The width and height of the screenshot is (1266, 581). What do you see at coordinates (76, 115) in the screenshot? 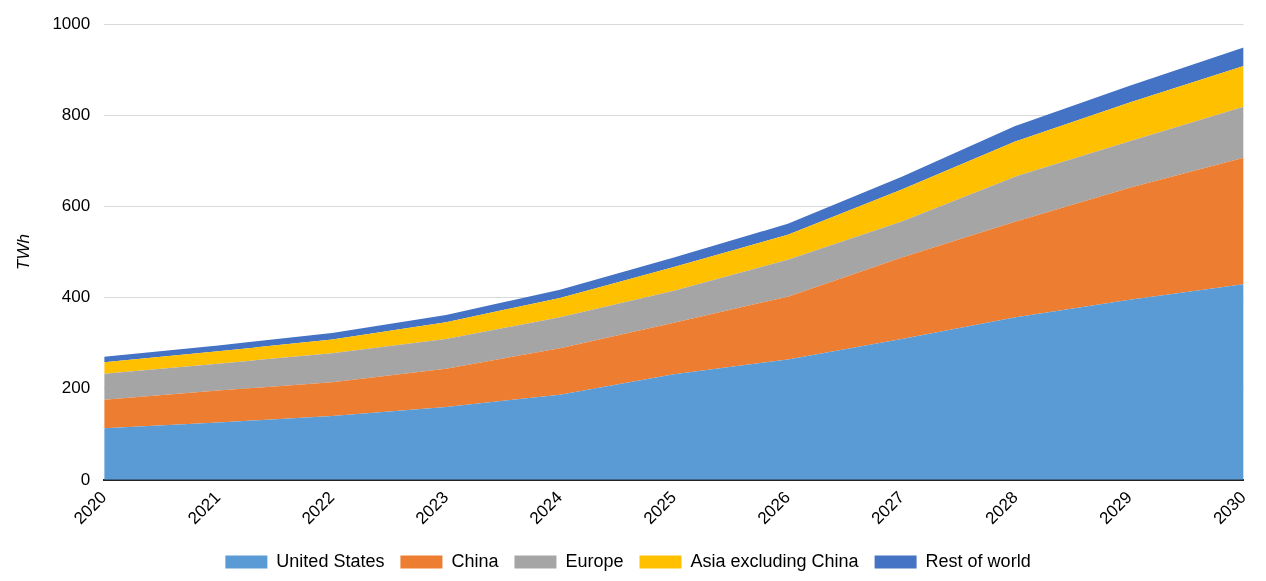
I see `y-tick-label: 800` at bounding box center [76, 115].